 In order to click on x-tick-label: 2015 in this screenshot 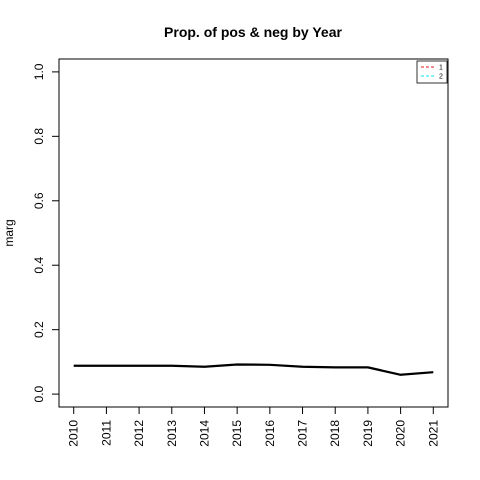, I will do `click(237, 433)`.